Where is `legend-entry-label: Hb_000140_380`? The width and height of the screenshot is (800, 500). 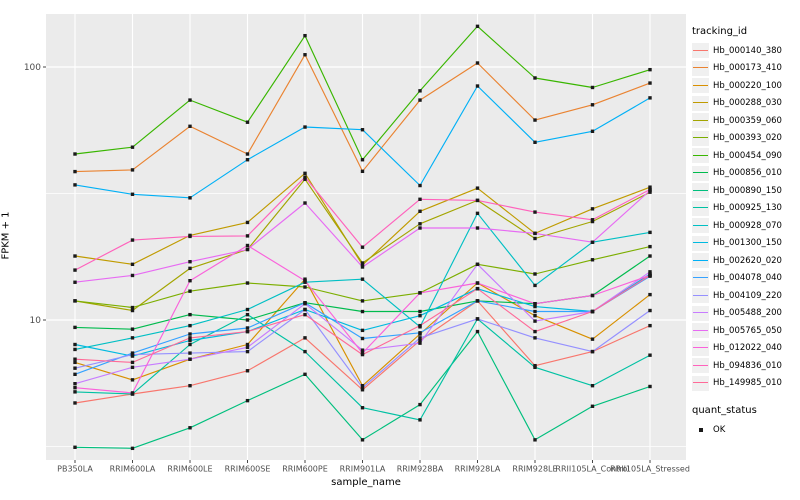
legend-entry-label: Hb_000140_380 is located at coordinates (747, 50).